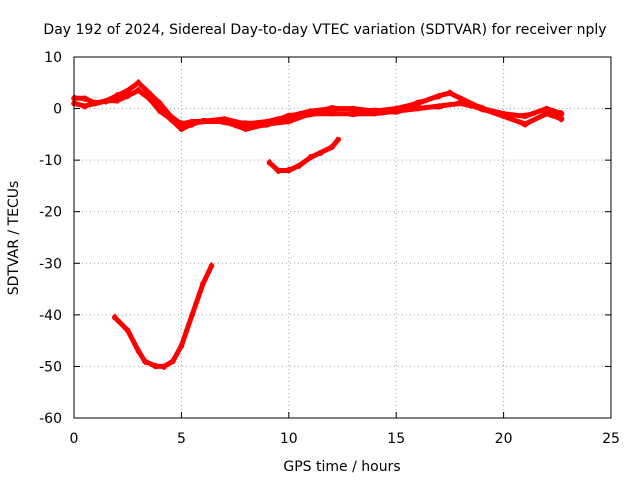 This screenshot has height=480, width=640. Describe the element at coordinates (50, 367) in the screenshot. I see `y-tick-label: -50` at that location.